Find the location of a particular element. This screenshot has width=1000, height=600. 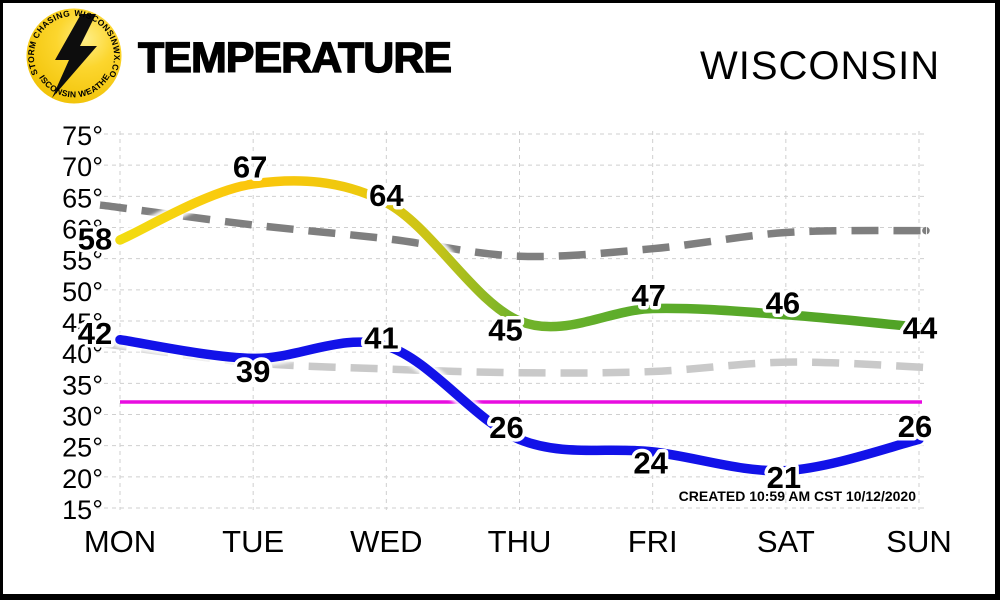

forecast-low-value-sun: 26 is located at coordinates (915, 426).